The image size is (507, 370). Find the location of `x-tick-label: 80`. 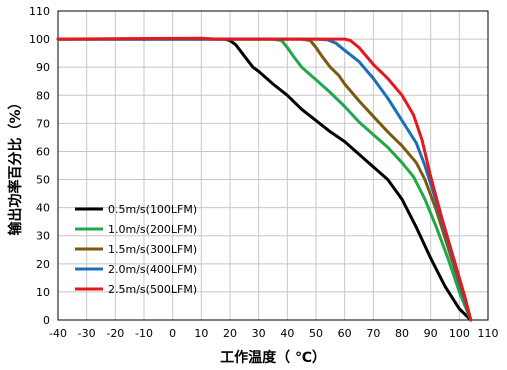

x-tick-label: 80 is located at coordinates (402, 333).